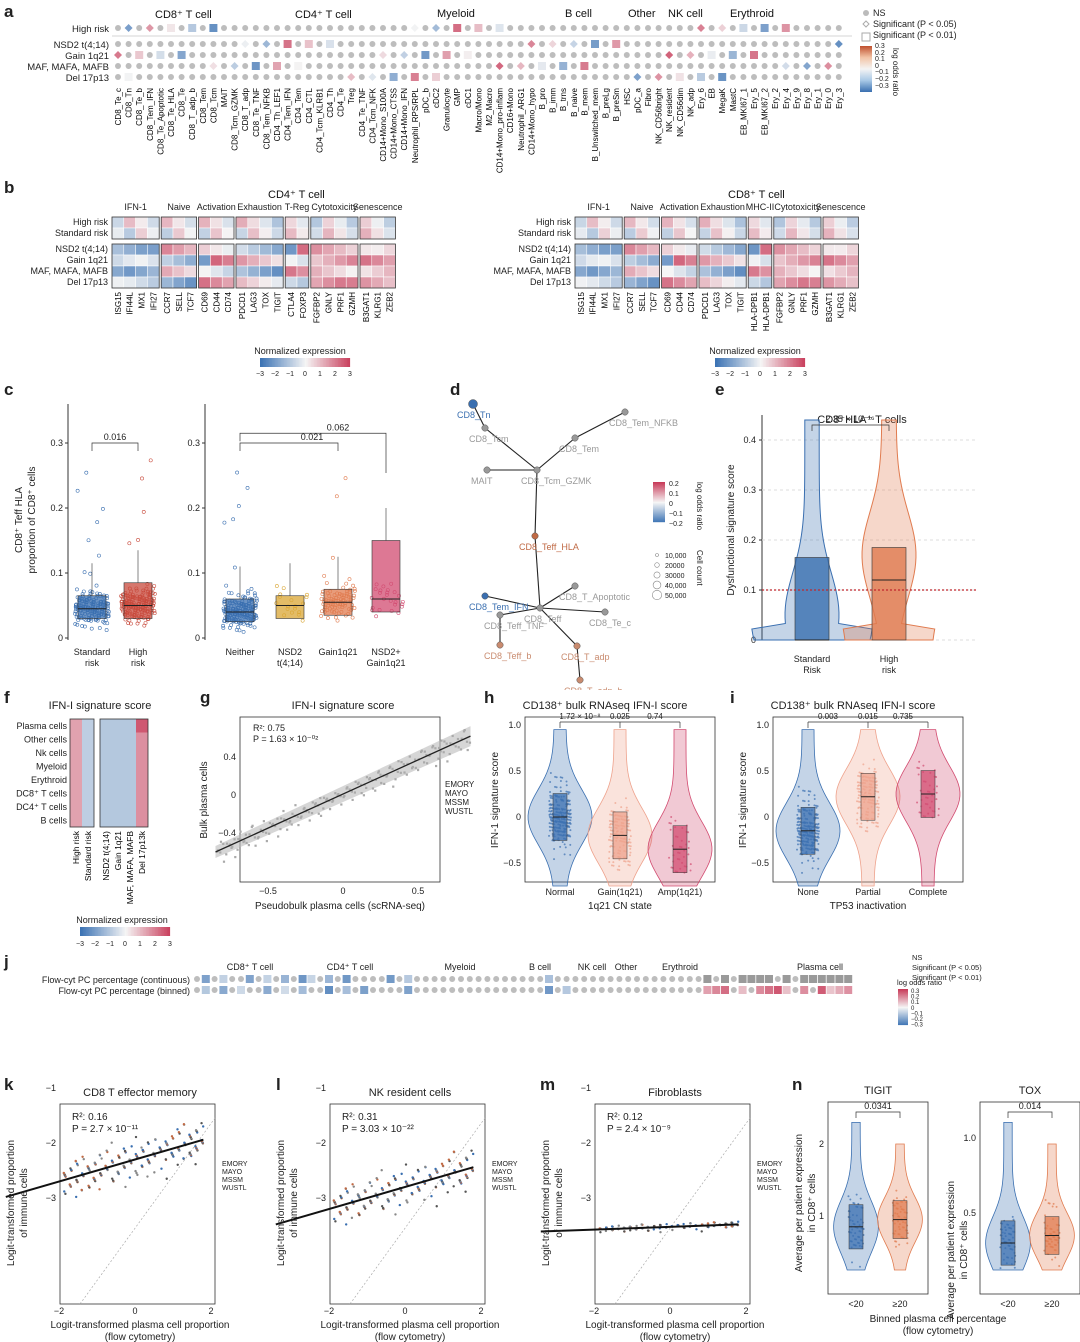 The height and width of the screenshot is (1342, 1080). I want to click on n-tigit-lo-point, so click(853, 1203).